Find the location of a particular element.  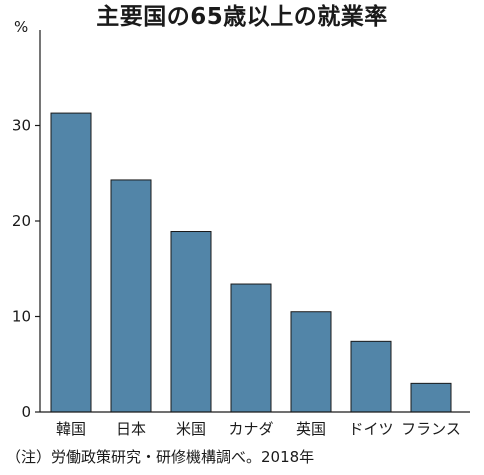

y-tick-label: 20 is located at coordinates (21, 221).